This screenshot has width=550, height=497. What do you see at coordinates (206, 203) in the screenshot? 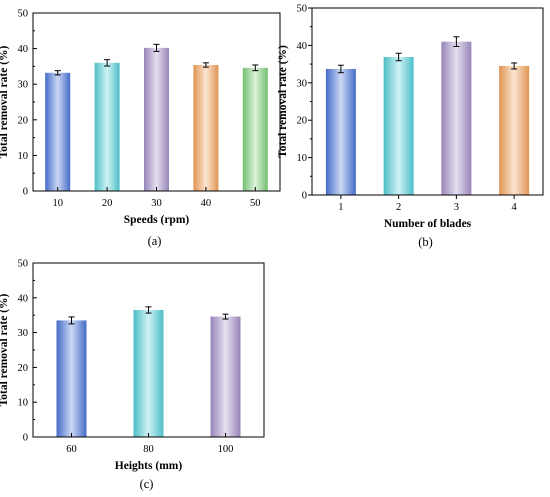
I see `x-tick-label-40: 40` at bounding box center [206, 203].